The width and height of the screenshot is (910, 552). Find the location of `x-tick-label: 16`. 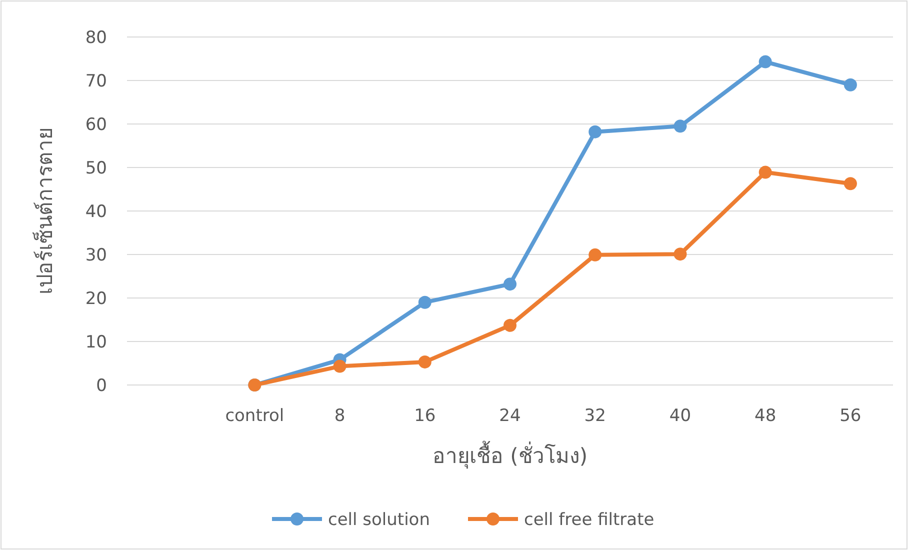

x-tick-label: 16 is located at coordinates (425, 416).